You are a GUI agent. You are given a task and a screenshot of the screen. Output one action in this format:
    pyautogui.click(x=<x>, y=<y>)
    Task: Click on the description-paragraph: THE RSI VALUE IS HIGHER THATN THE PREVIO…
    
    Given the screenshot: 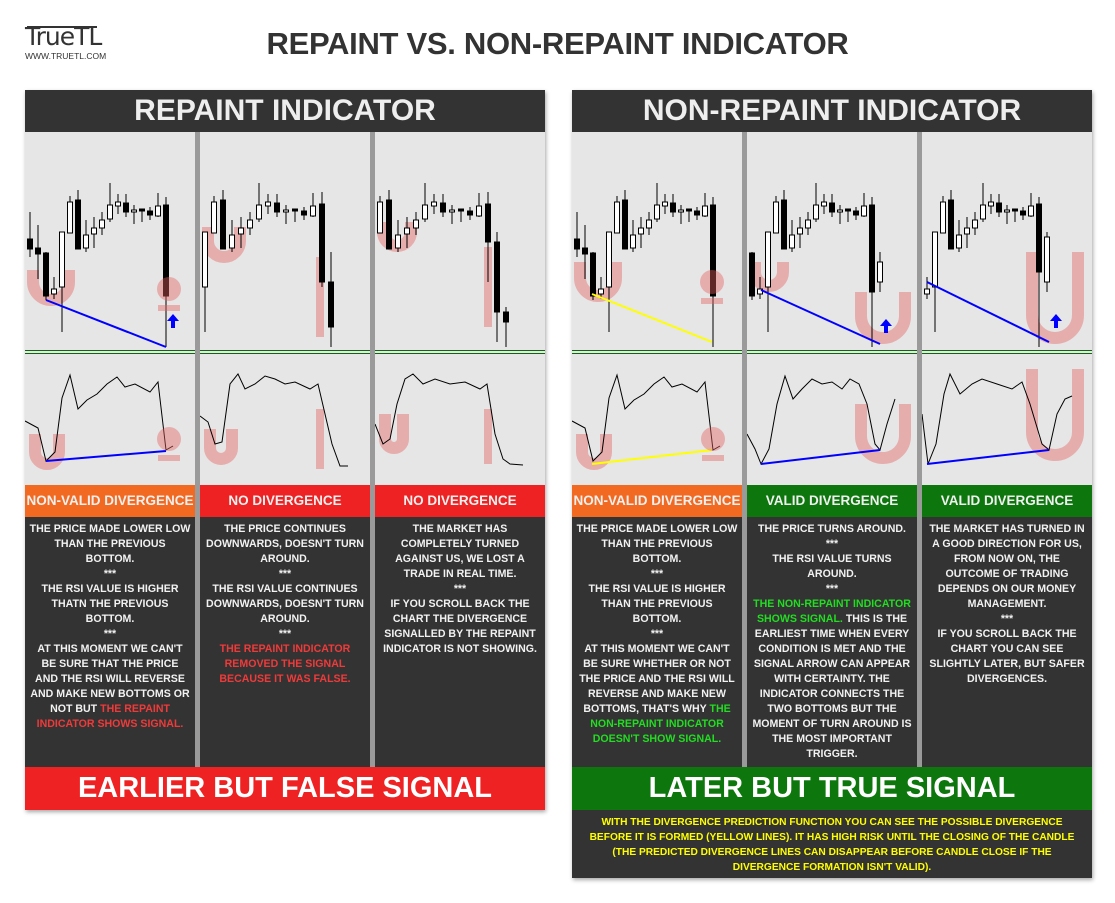 What is the action you would take?
    pyautogui.click(x=110, y=604)
    